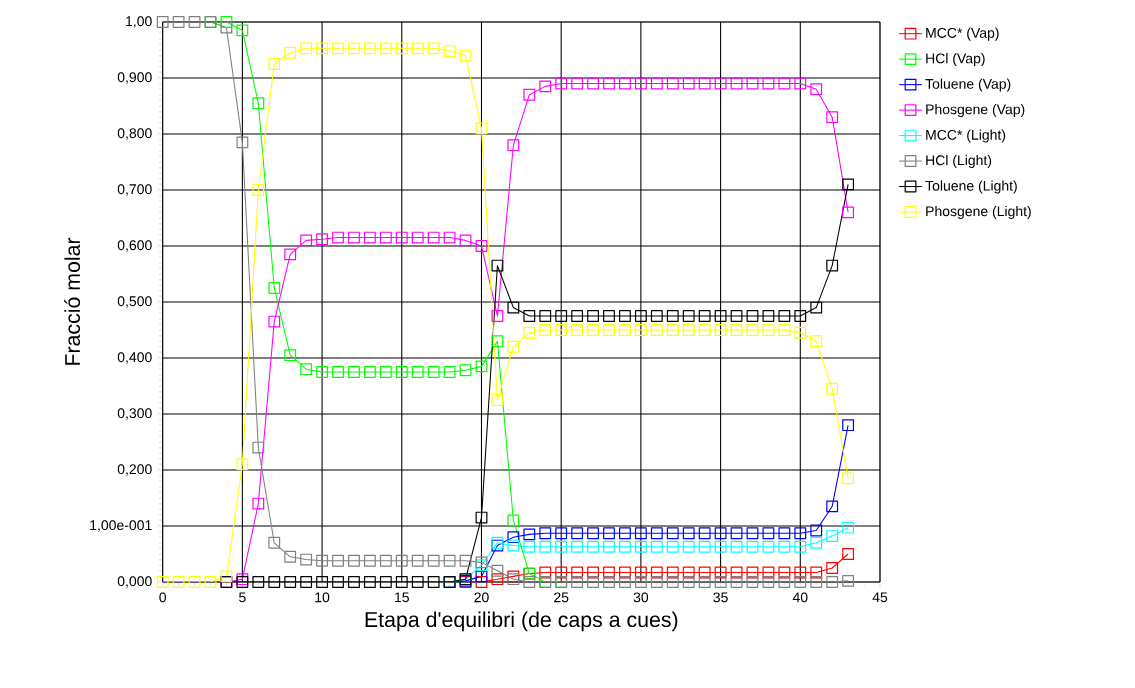  What do you see at coordinates (134, 190) in the screenshot?
I see `y-tick-label: 0,700` at bounding box center [134, 190].